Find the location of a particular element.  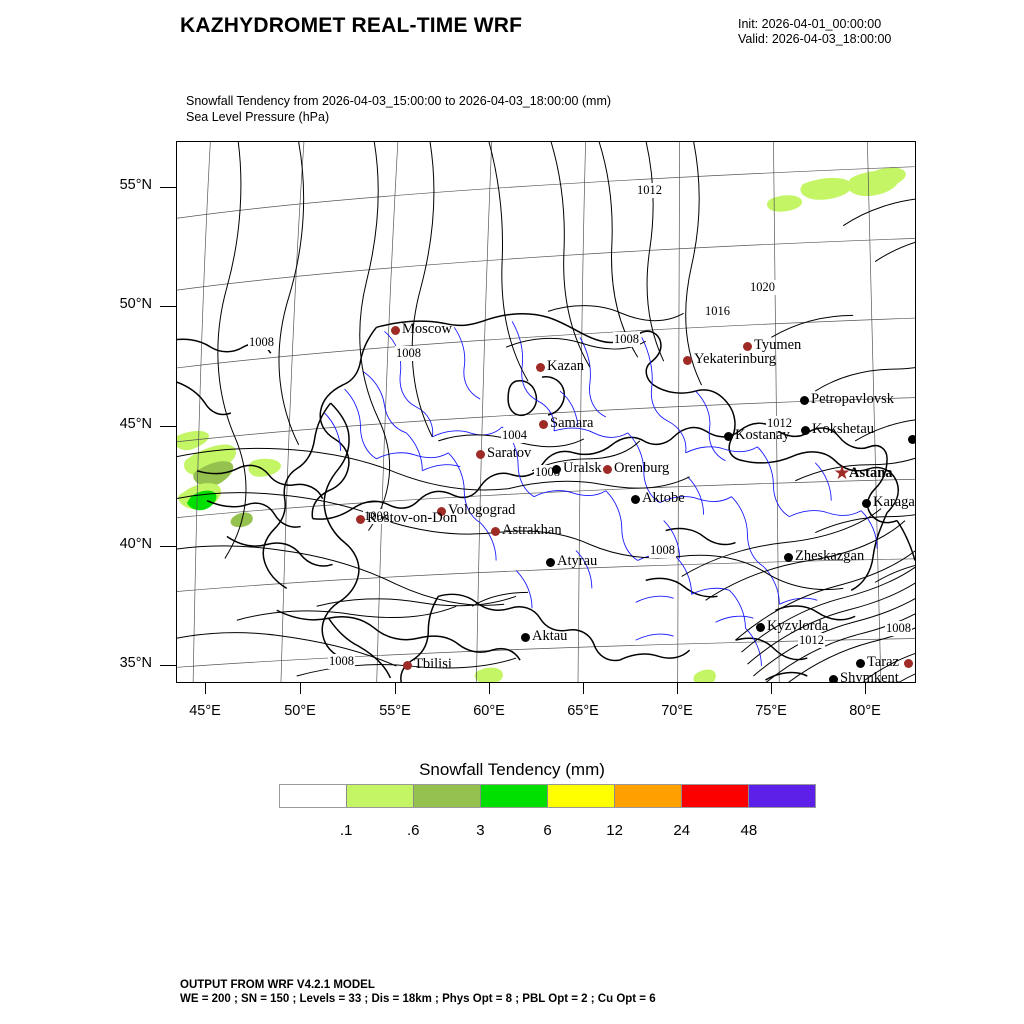

colorbar-tick-label: 12 is located at coordinates (614, 830).